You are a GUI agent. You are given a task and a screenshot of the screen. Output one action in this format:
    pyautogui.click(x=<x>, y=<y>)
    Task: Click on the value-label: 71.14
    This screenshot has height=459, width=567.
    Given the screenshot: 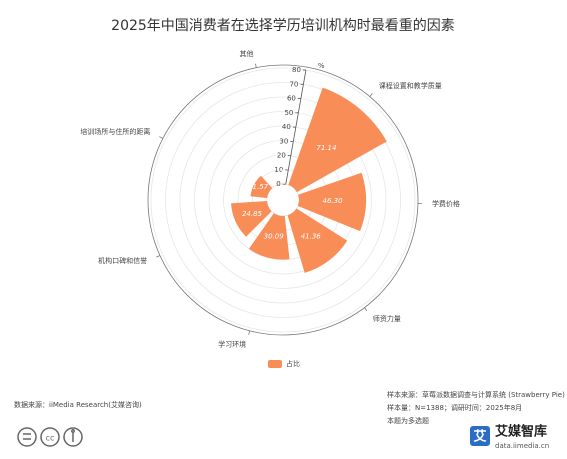 What is the action you would take?
    pyautogui.click(x=326, y=148)
    